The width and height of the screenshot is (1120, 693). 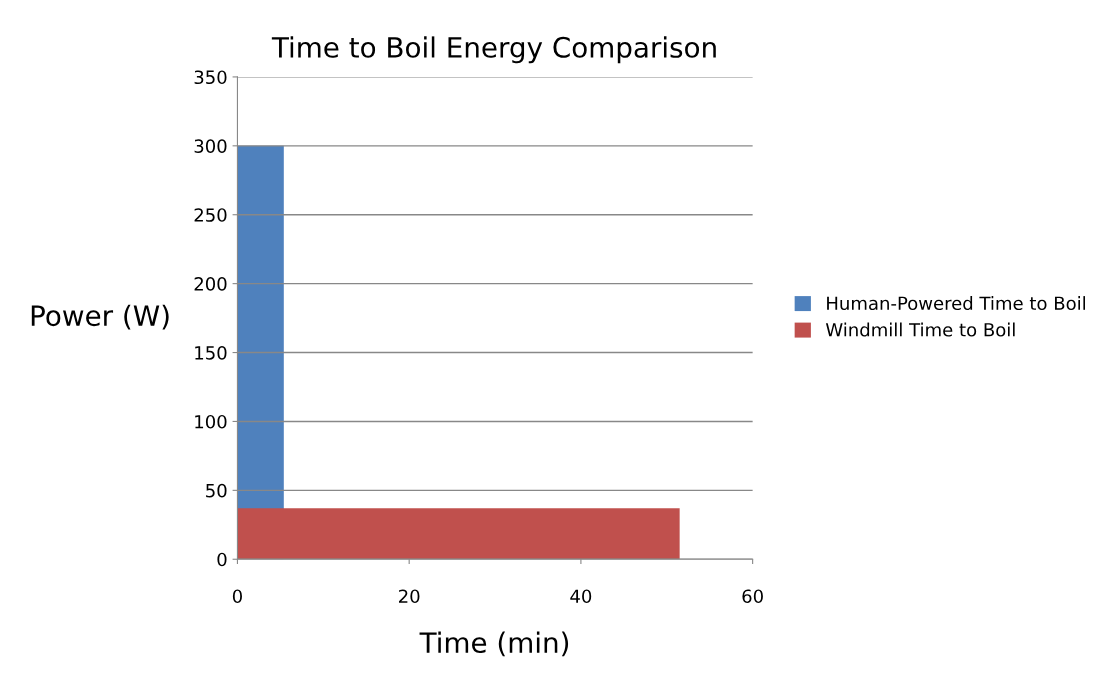 I want to click on y-tick-label: 300, so click(x=210, y=146).